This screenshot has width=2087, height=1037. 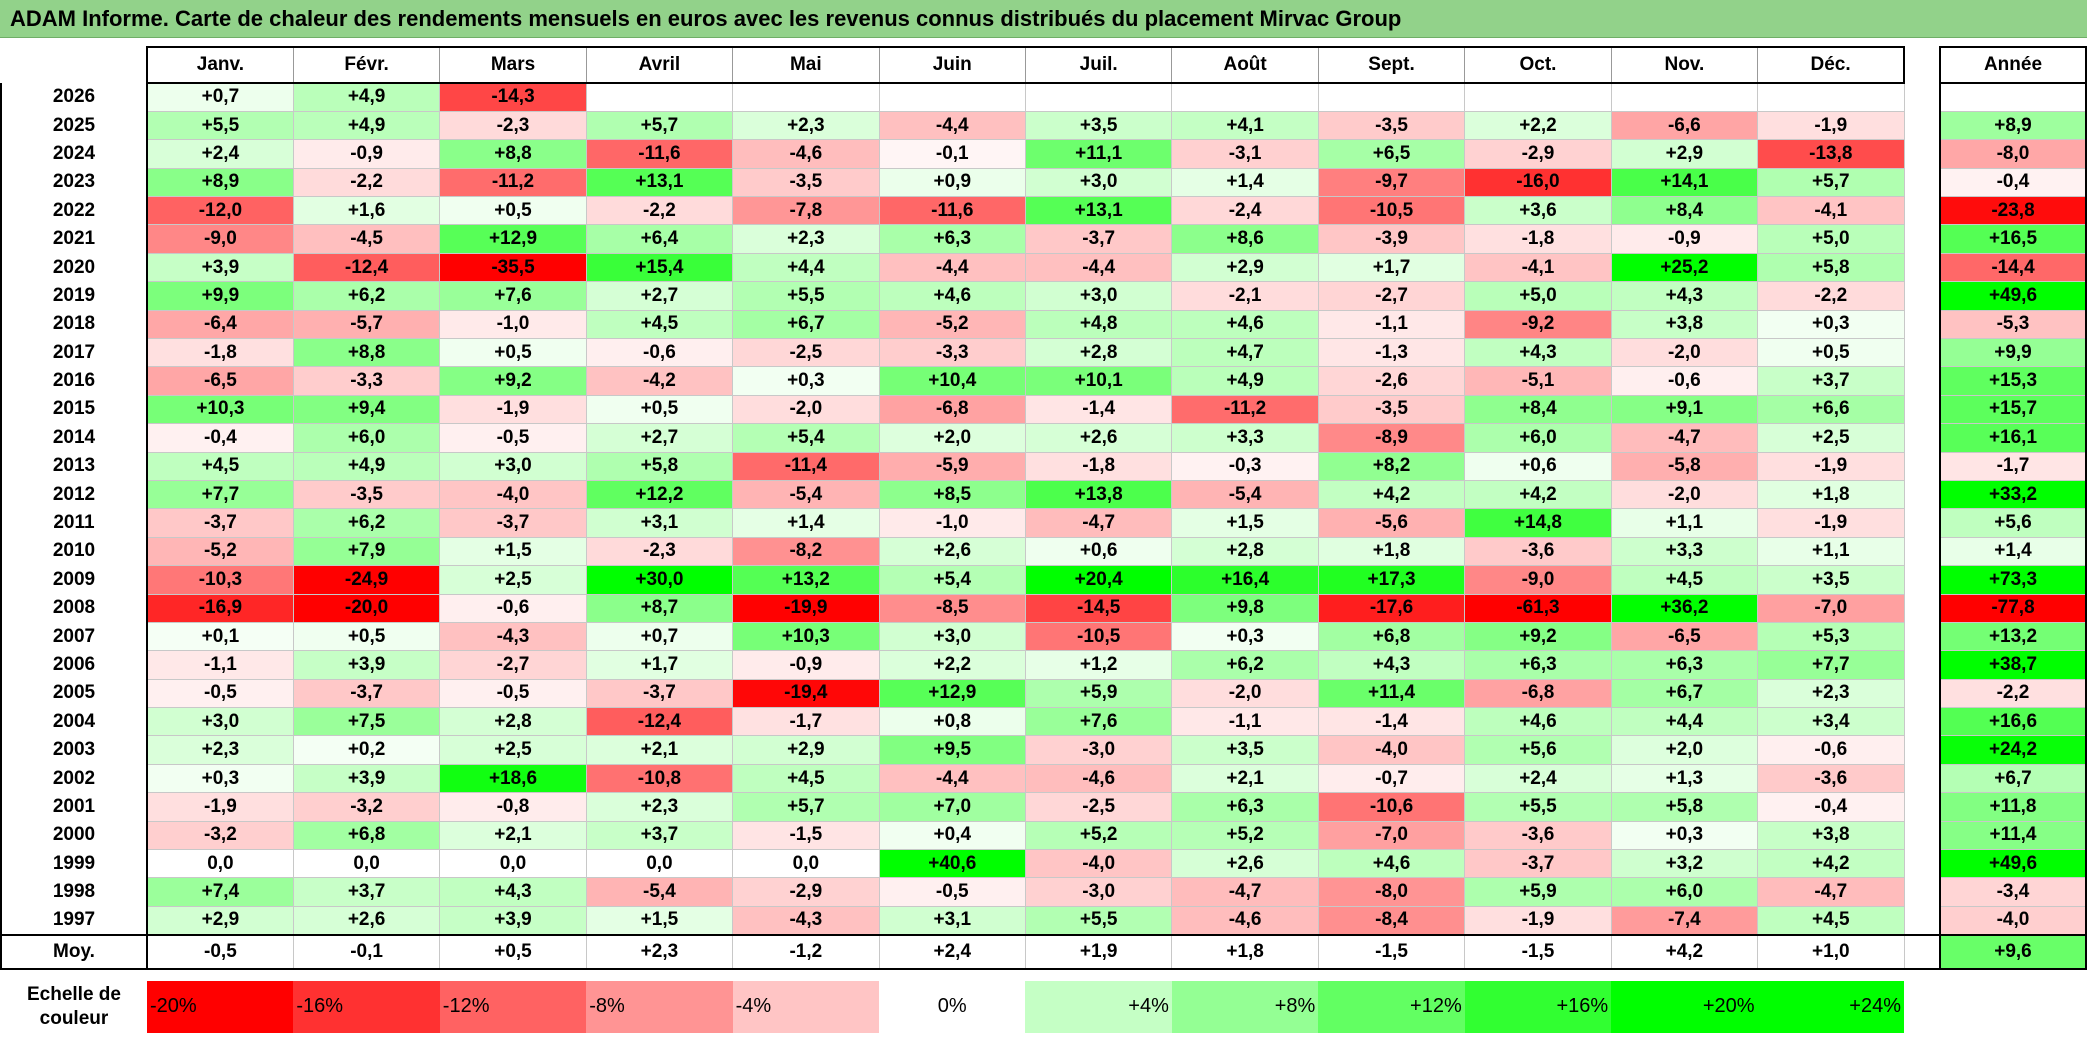 What do you see at coordinates (1538, 239) in the screenshot?
I see `heatmap-cell: -1,8` at bounding box center [1538, 239].